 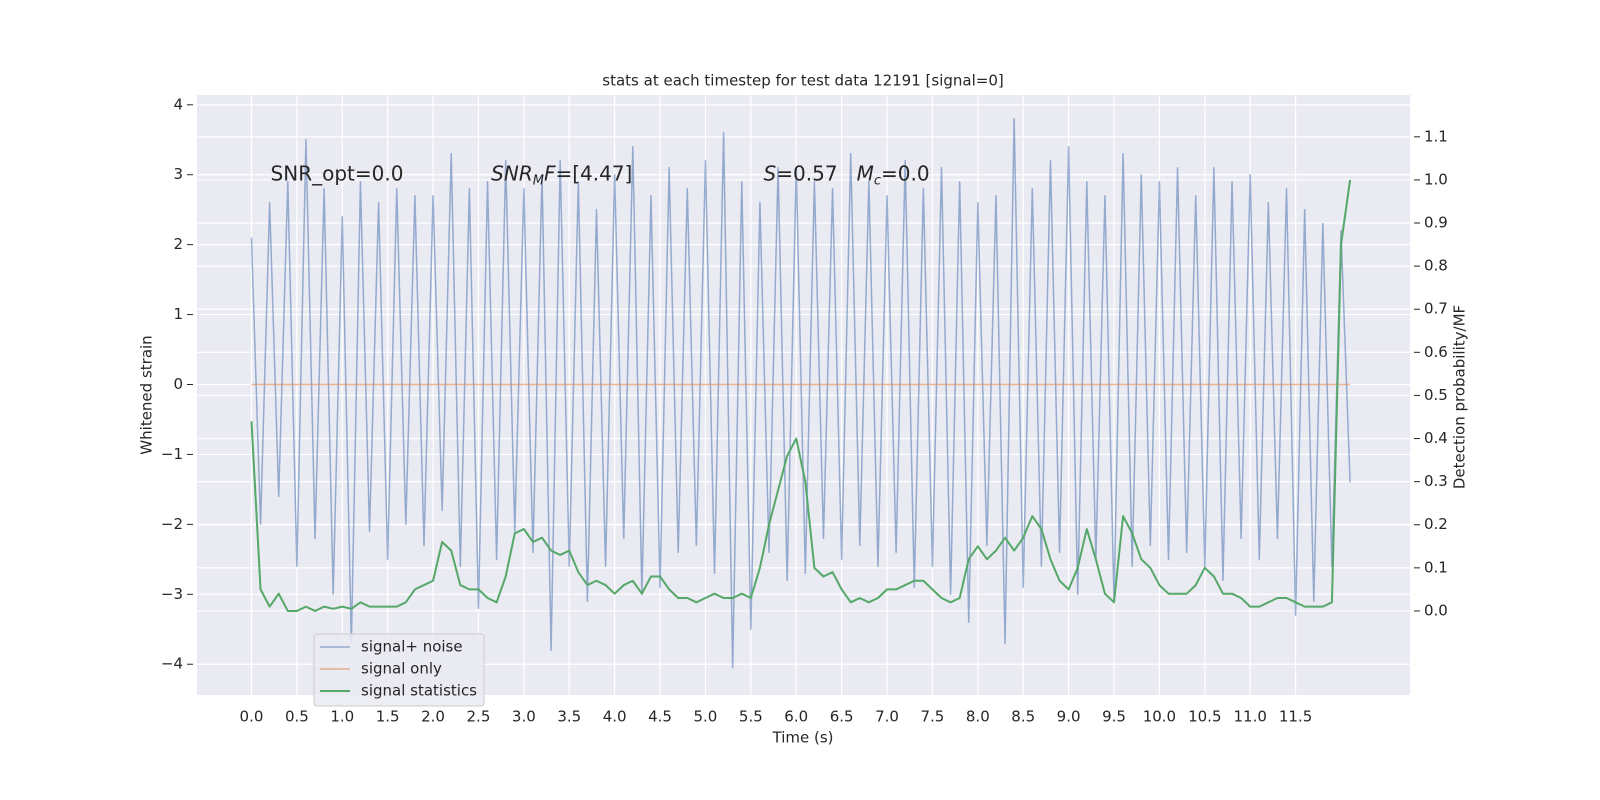 I want to click on legend-label: signal+ noise, so click(x=412, y=647).